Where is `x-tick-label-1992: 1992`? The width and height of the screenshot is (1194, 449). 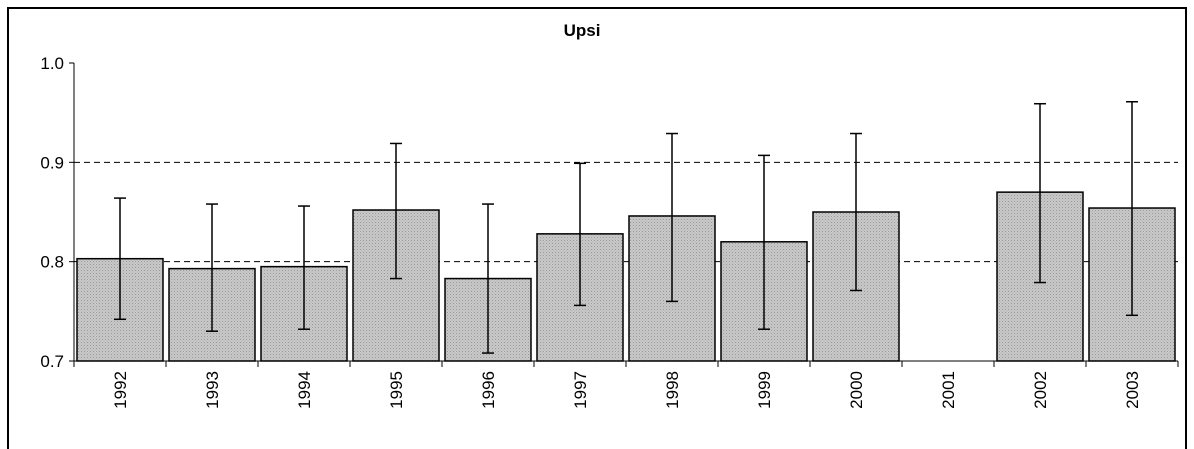
x-tick-label-1992: 1992 is located at coordinates (120, 390).